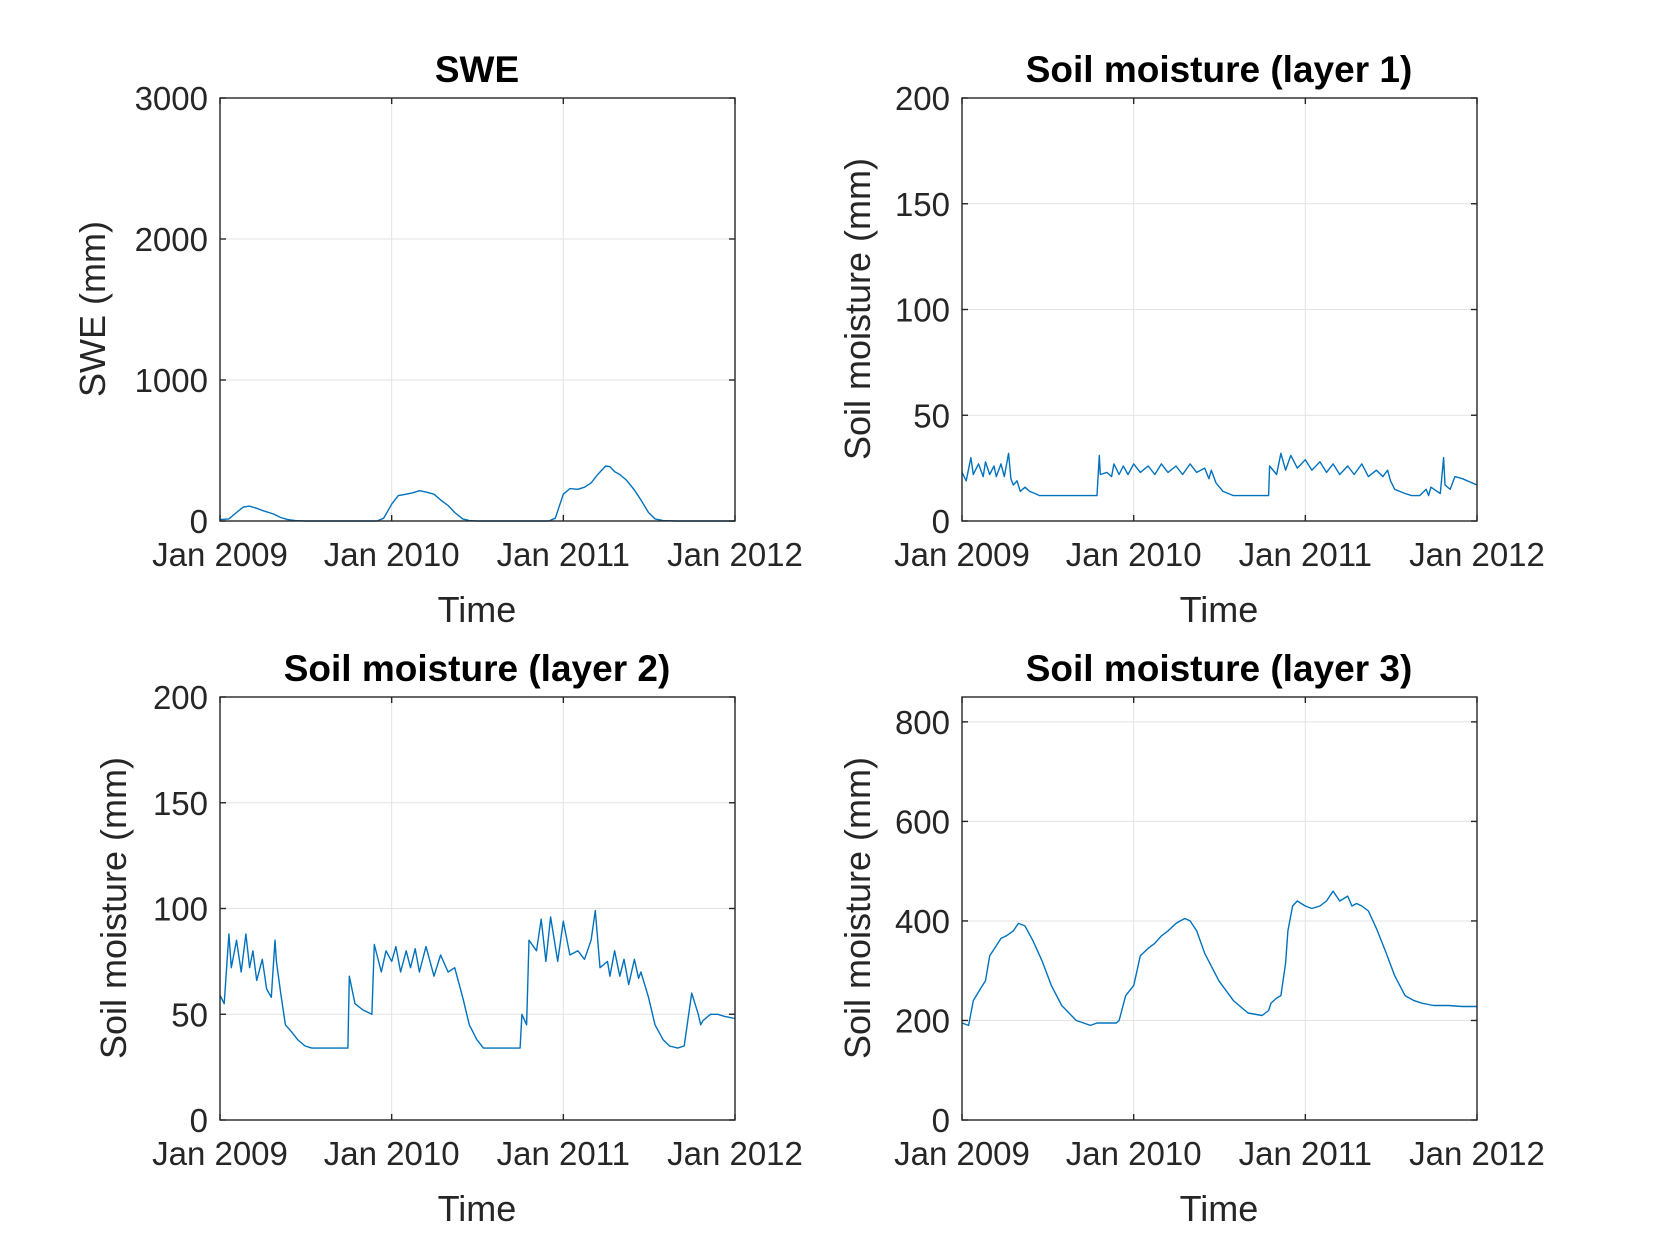 This screenshot has width=1667, height=1250. What do you see at coordinates (171, 380) in the screenshot?
I see `y-tick-label: 1000` at bounding box center [171, 380].